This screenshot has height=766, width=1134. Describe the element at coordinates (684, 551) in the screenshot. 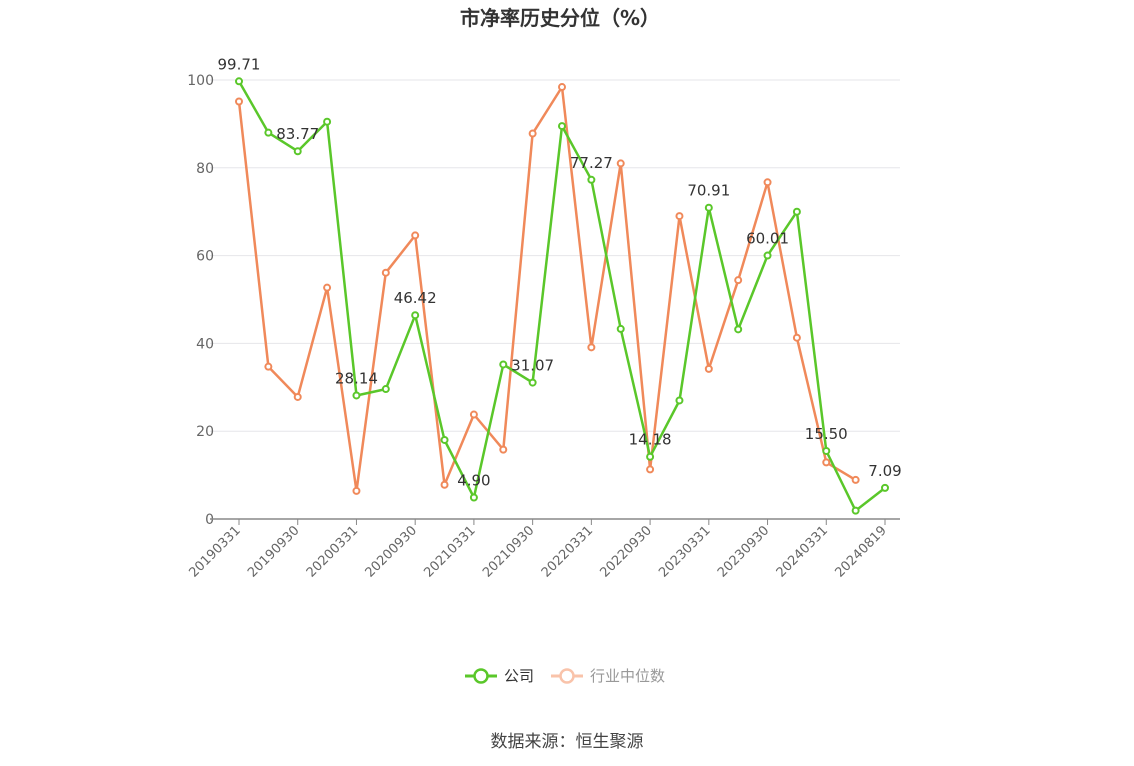

I see `x-tick-label: 20230331` at that location.